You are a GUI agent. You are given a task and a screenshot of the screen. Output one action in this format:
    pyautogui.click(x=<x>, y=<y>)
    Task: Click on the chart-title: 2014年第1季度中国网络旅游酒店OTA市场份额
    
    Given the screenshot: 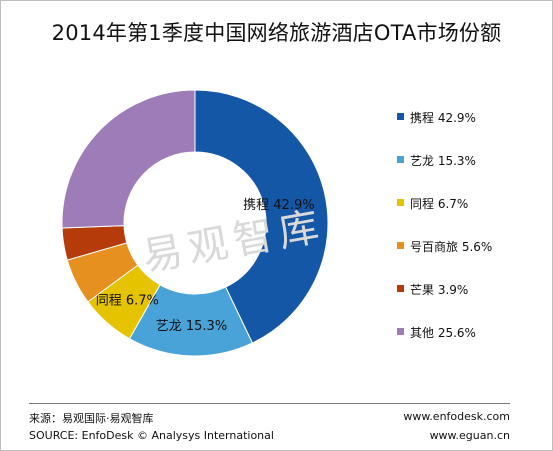 What is the action you would take?
    pyautogui.click(x=276, y=33)
    